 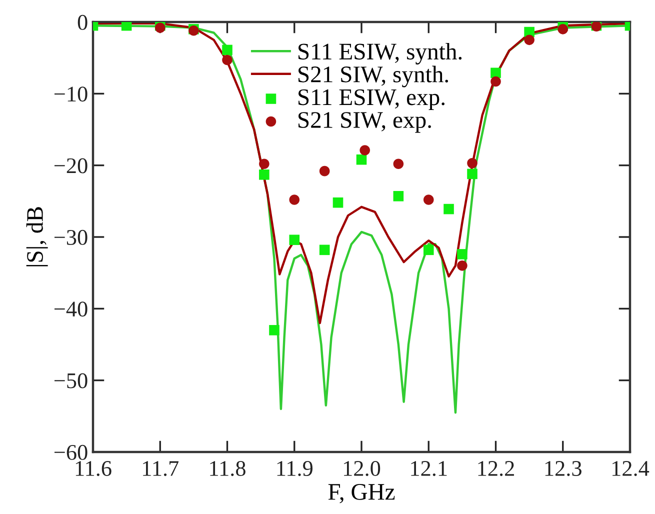 What do you see at coordinates (373, 77) in the screenshot?
I see `legend-label: S21 SIW, synth.` at bounding box center [373, 77].